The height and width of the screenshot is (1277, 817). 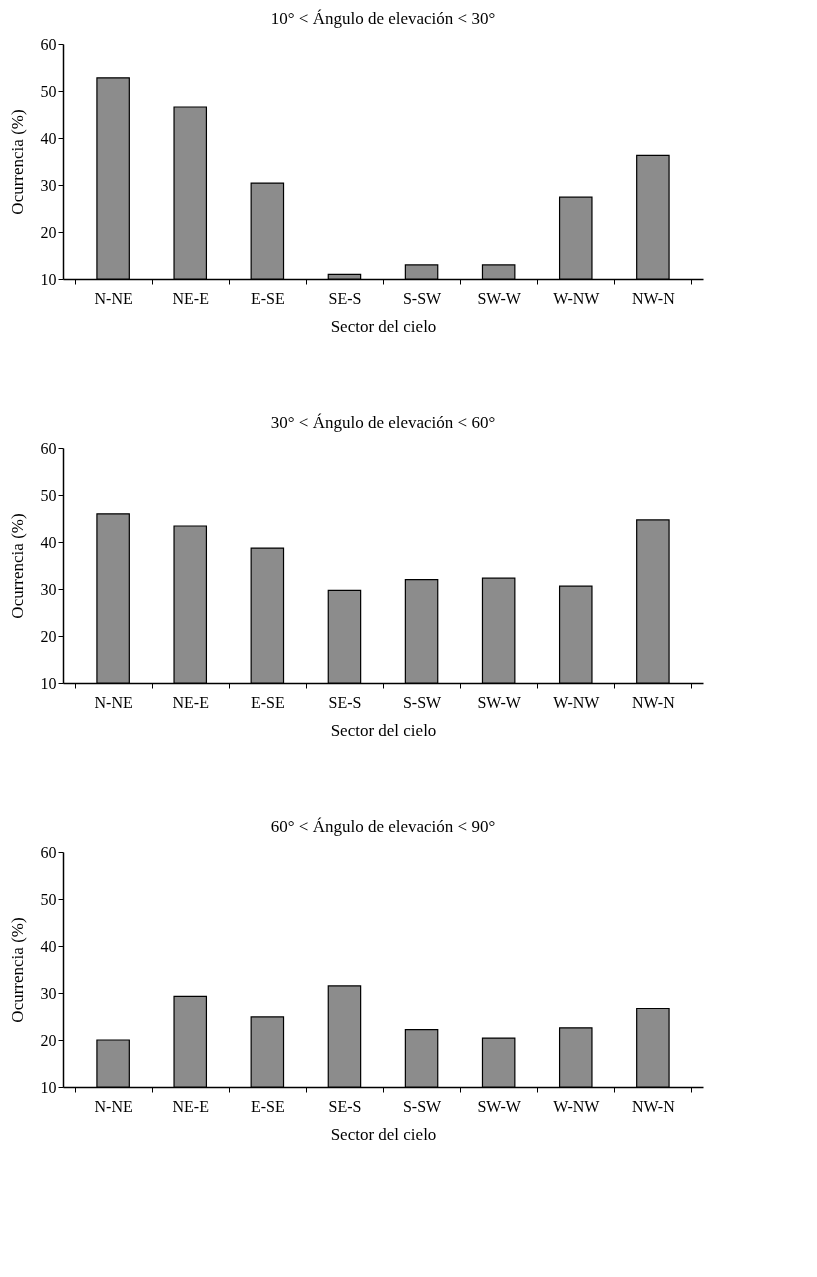 I want to click on chart-title: 60° < Ángulo de elevación < 90°, so click(x=383, y=826).